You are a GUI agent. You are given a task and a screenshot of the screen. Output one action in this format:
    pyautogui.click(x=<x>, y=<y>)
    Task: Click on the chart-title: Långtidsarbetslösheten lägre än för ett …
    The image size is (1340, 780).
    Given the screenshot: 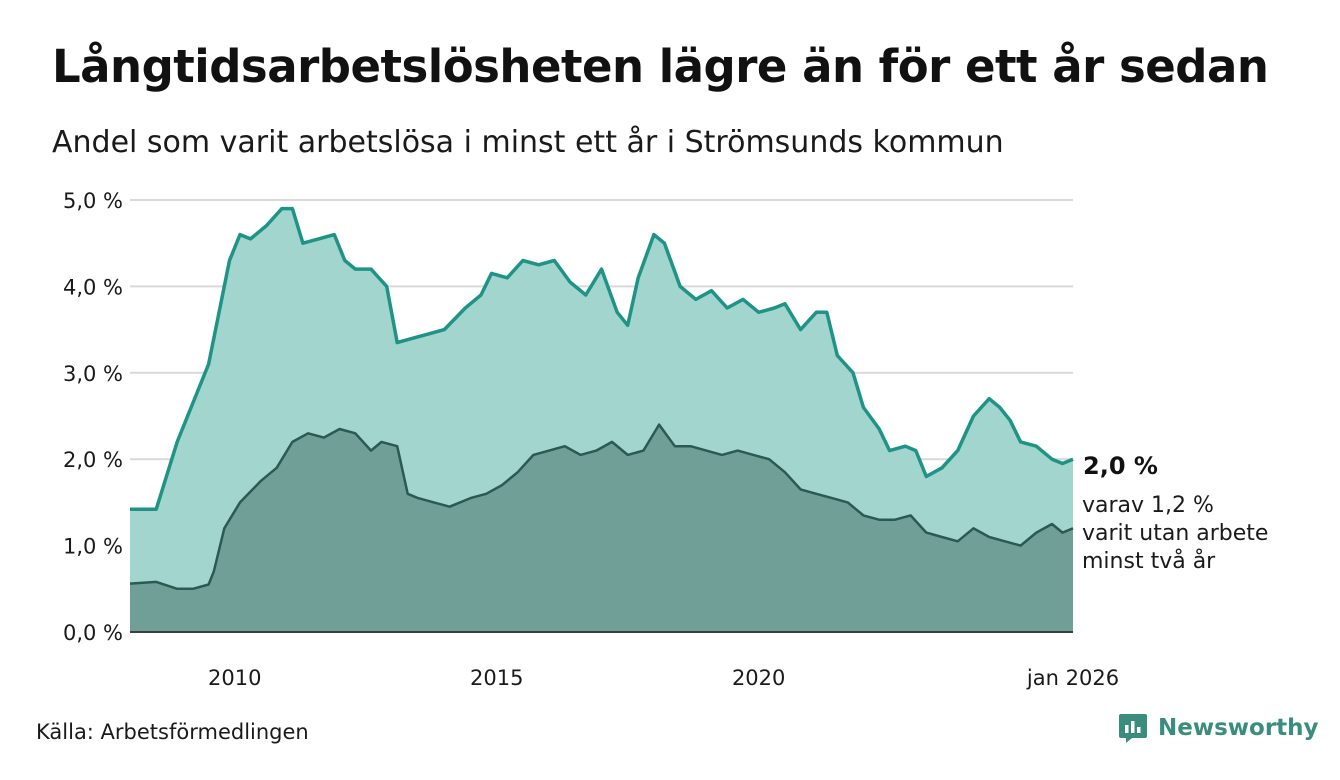 What is the action you would take?
    pyautogui.click(x=660, y=66)
    